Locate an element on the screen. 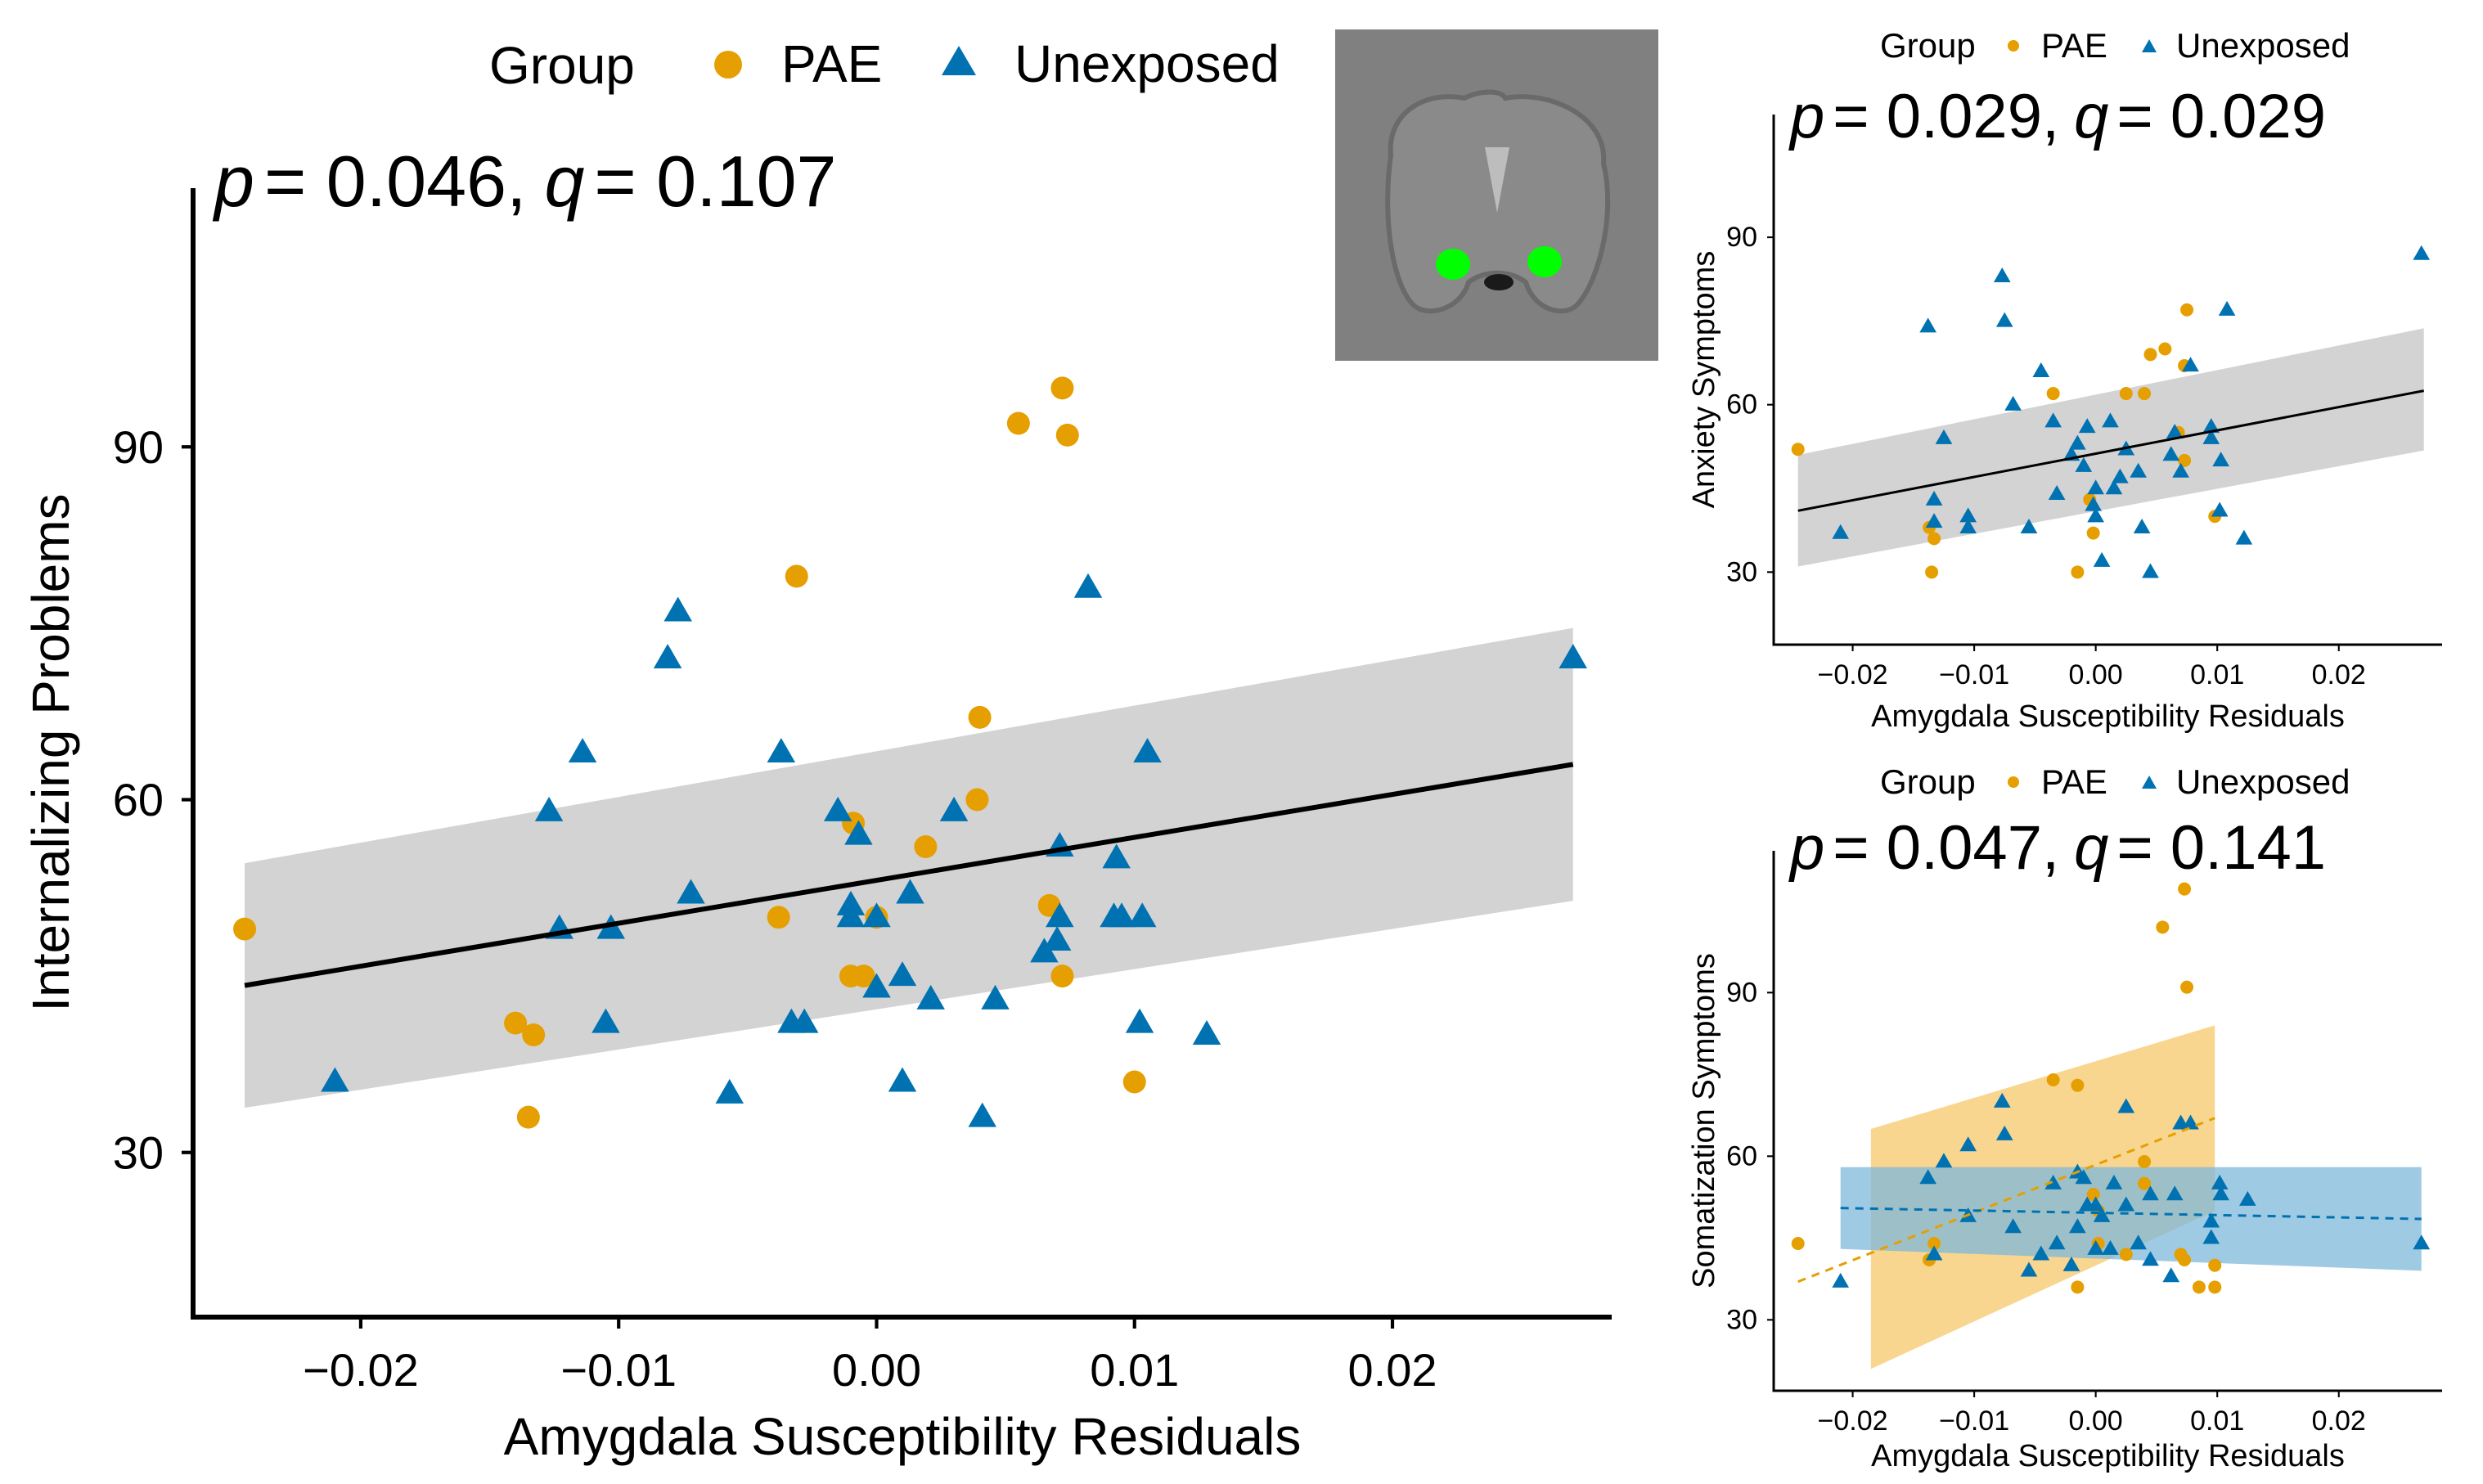  main-x-axis-title: Amygdala Susceptibility Residuals is located at coordinates (903, 1436).